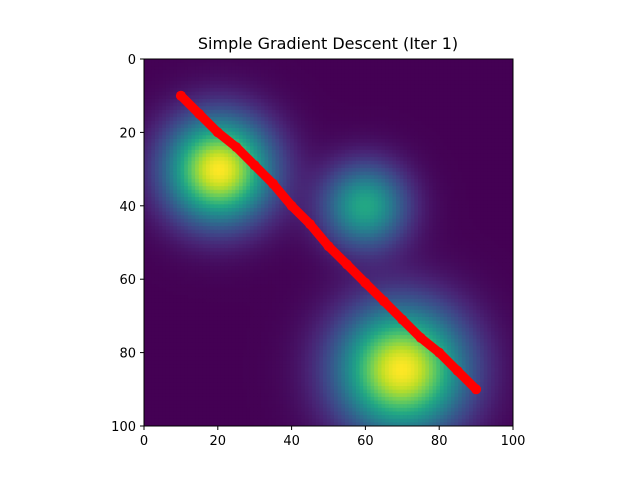  I want to click on y-tick-label: 40, so click(127, 207).